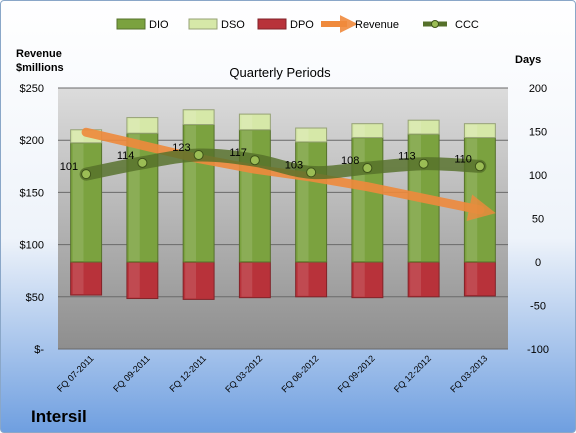 This screenshot has height=433, width=576. What do you see at coordinates (59, 416) in the screenshot?
I see `company-name: Intersil` at bounding box center [59, 416].